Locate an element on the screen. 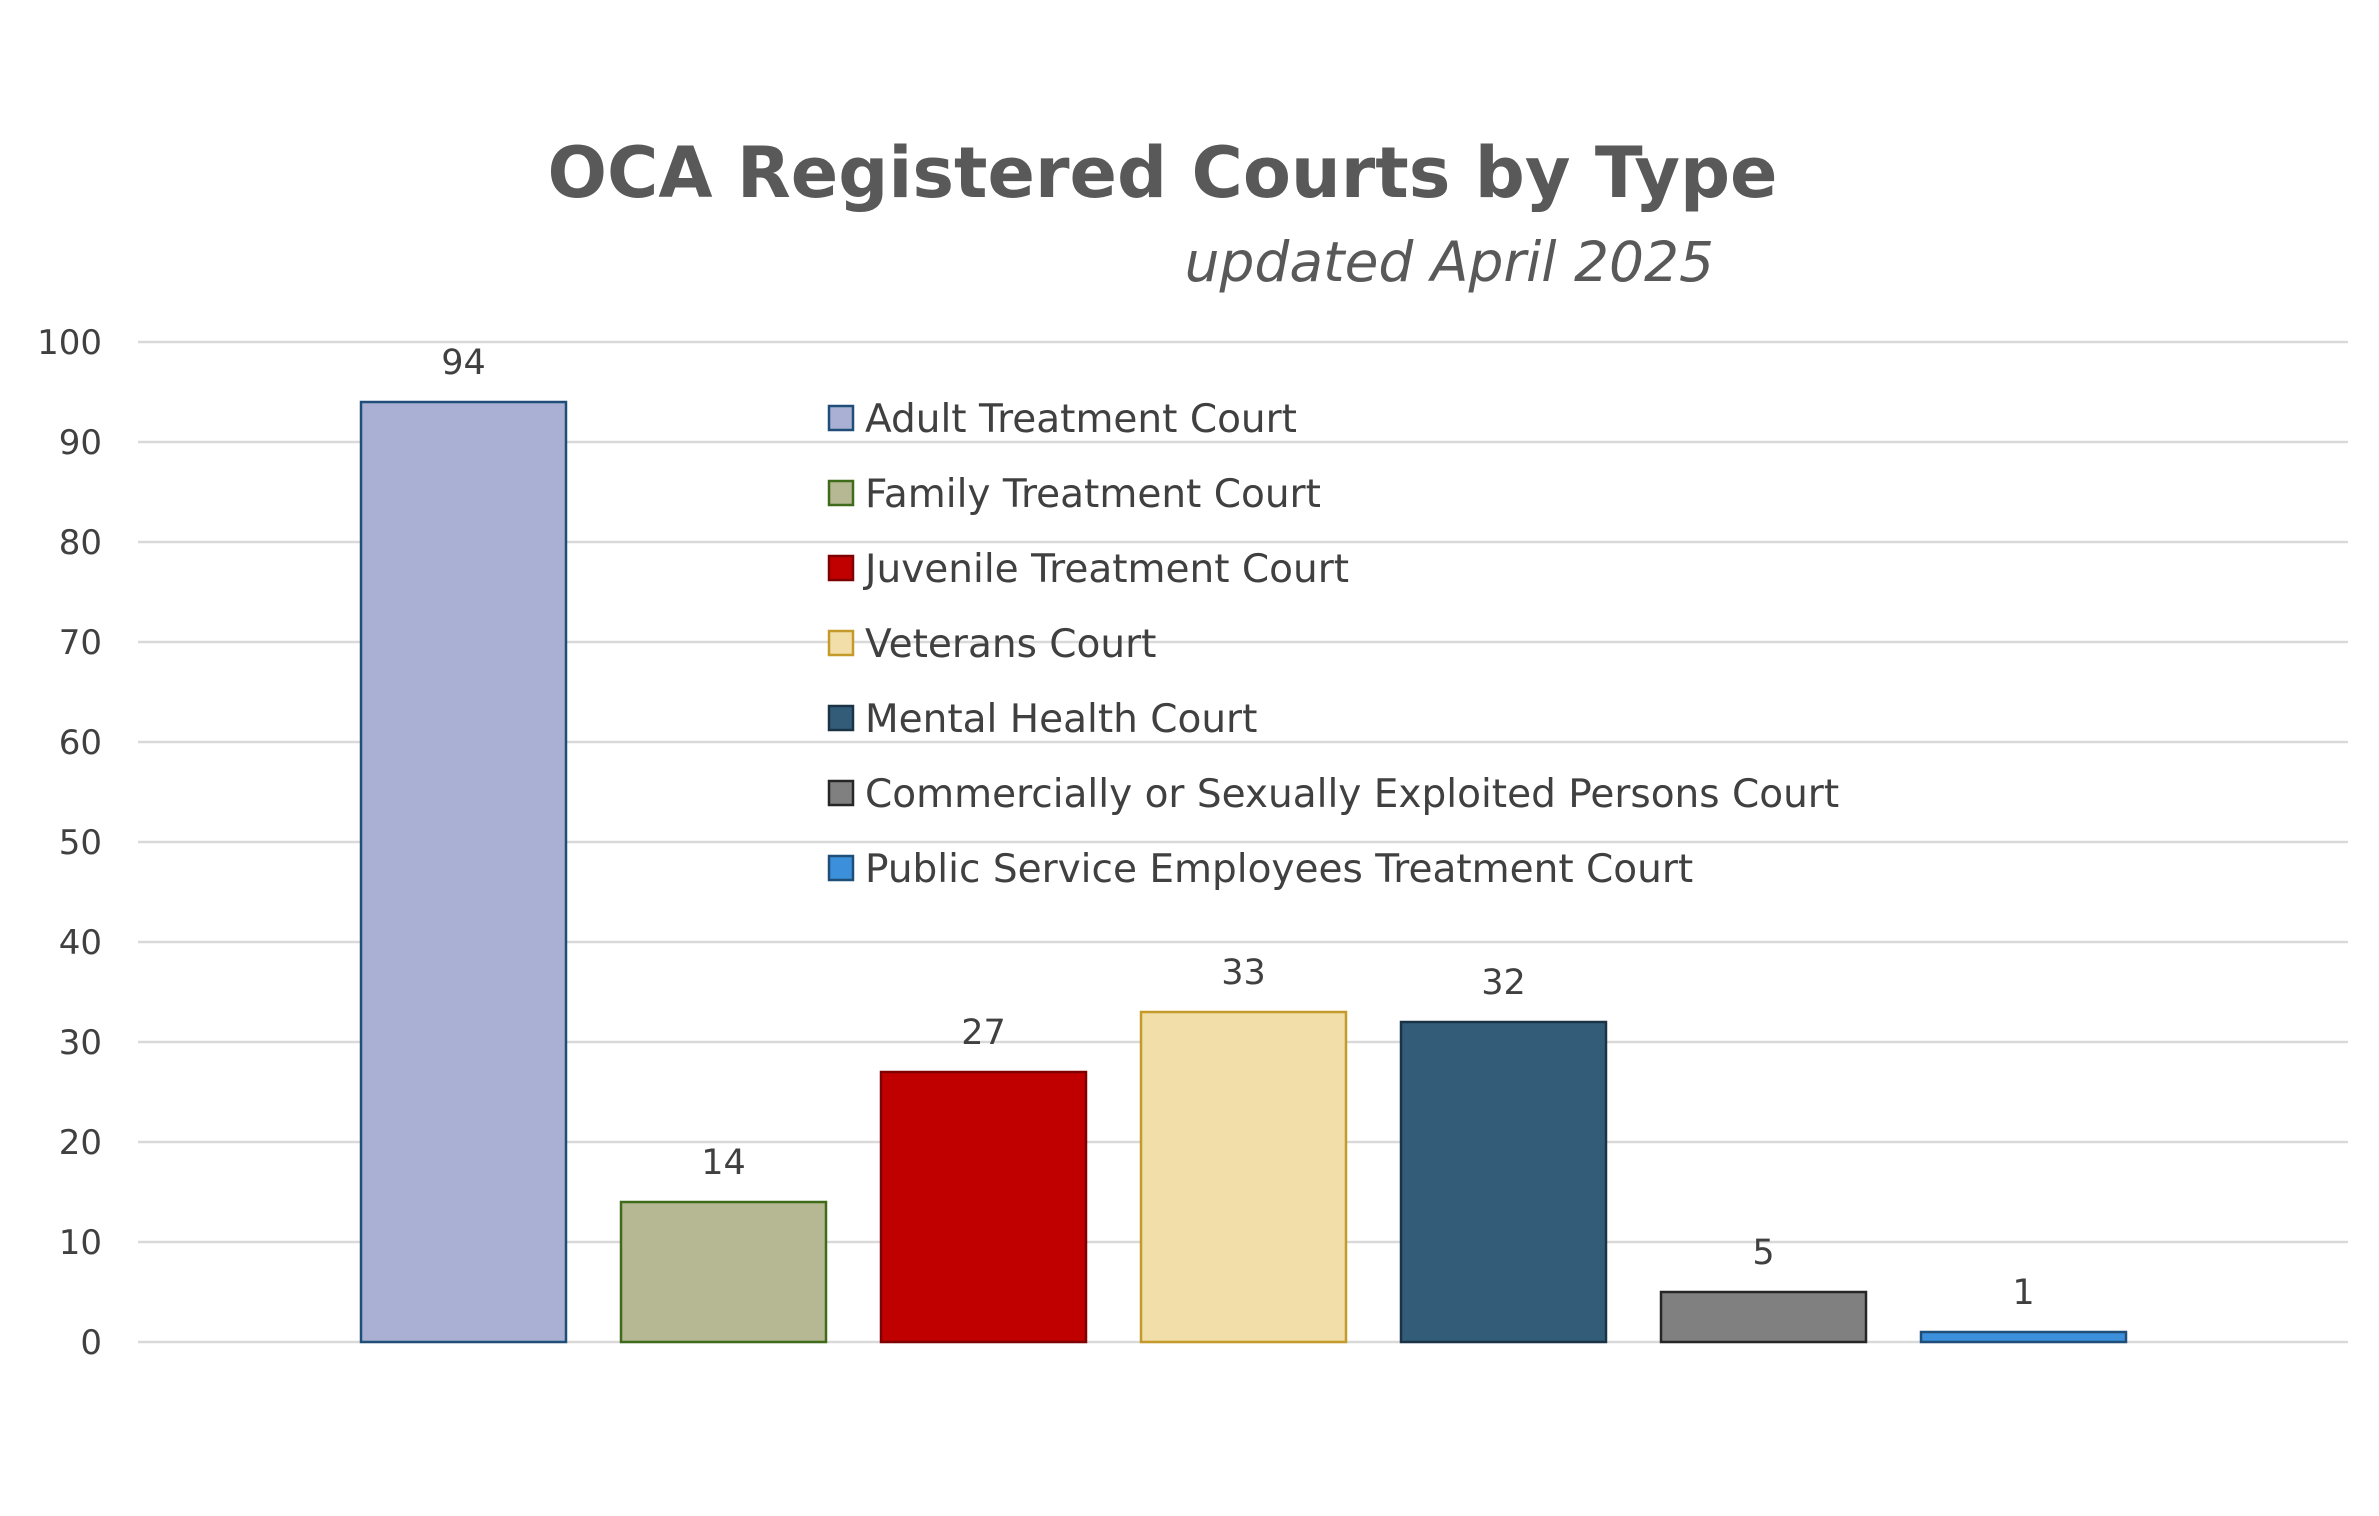 This screenshot has height=1516, width=2379. chart-title: OCA Registered Courts by Type is located at coordinates (1162, 173).